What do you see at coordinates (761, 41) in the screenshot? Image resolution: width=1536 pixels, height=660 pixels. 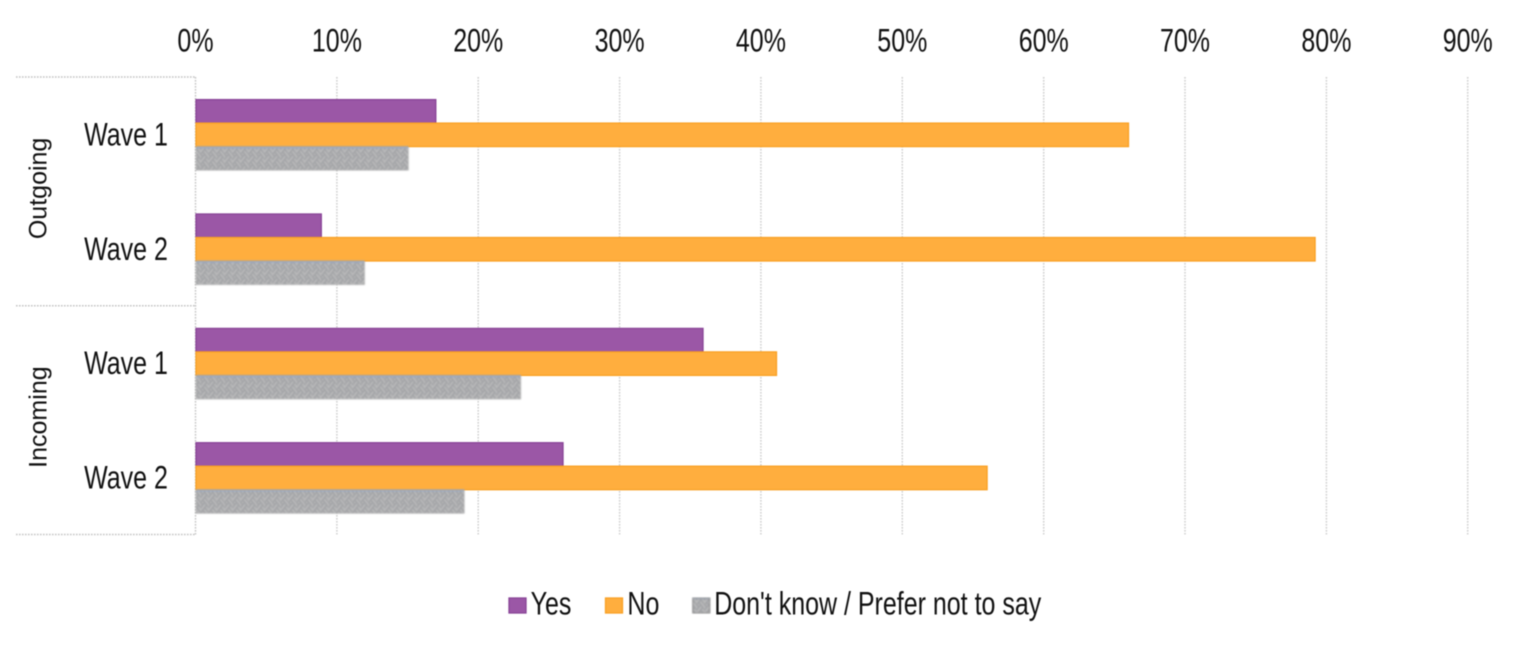 I see `svg-text: 40%` at bounding box center [761, 41].